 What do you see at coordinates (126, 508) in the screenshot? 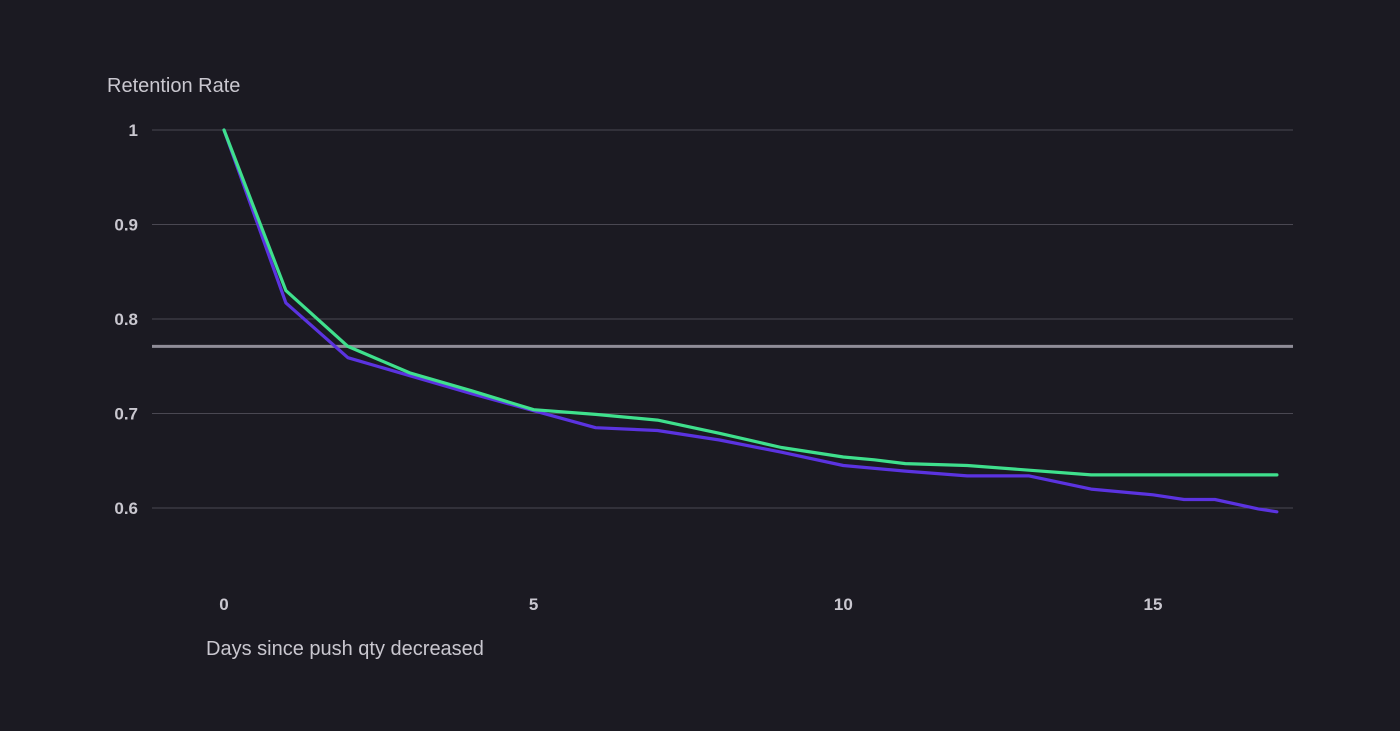
I see `y-tick-label: 0.6` at bounding box center [126, 508].